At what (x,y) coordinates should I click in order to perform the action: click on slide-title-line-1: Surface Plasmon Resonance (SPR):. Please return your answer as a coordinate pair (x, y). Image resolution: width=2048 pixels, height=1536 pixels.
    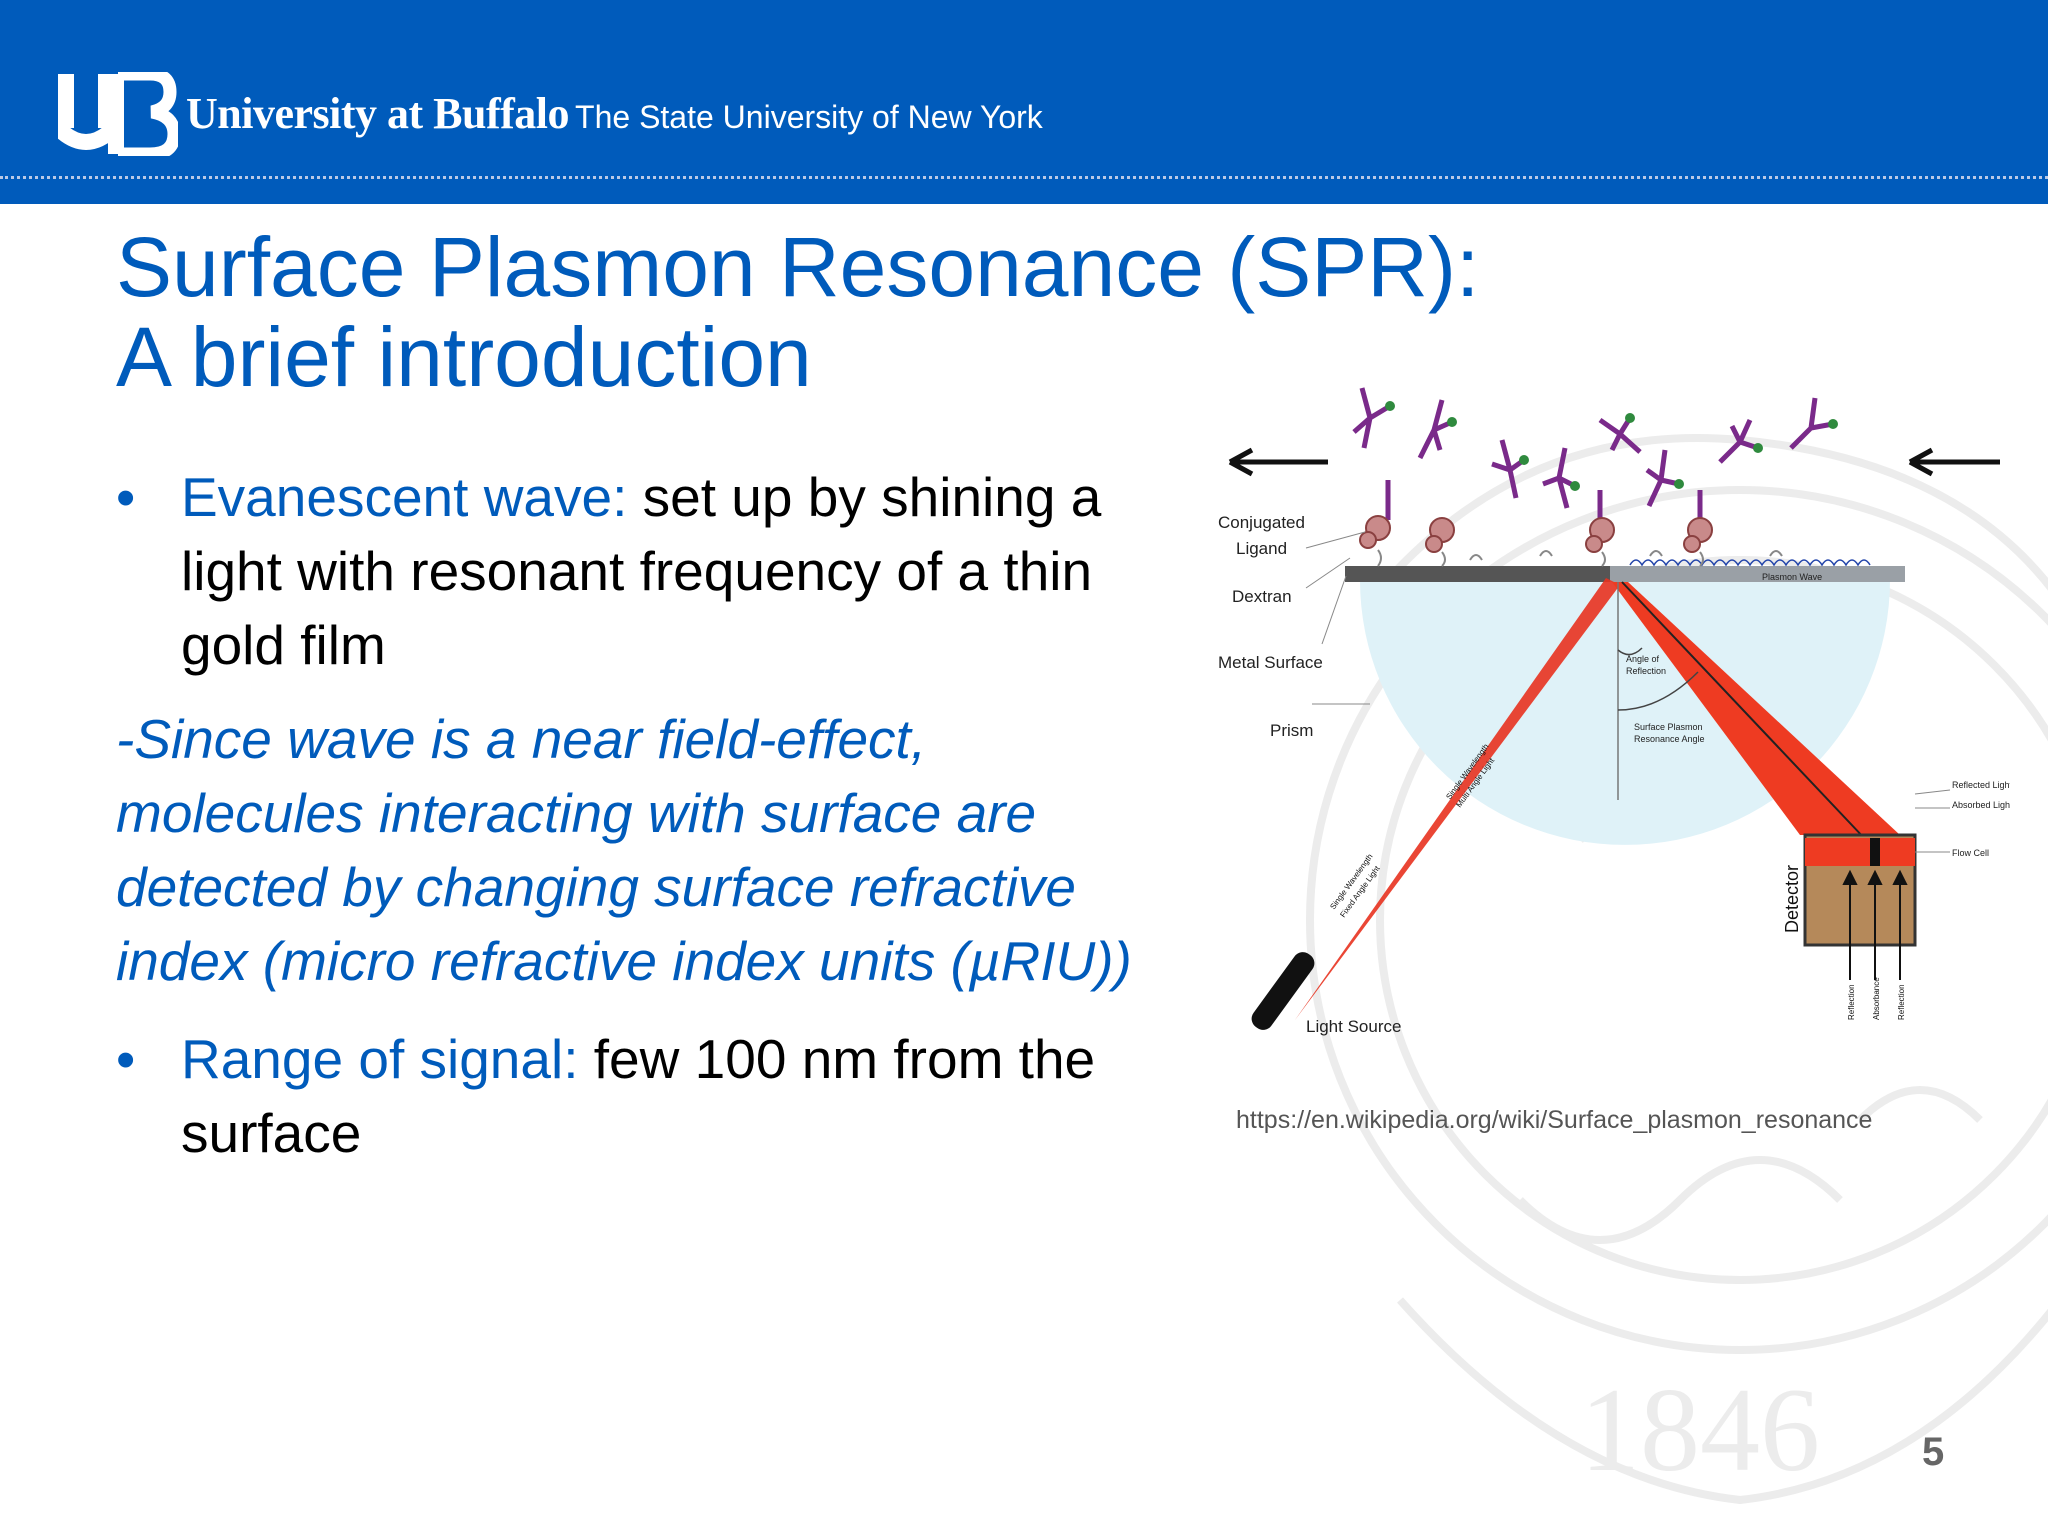
    Looking at the image, I should click on (798, 267).